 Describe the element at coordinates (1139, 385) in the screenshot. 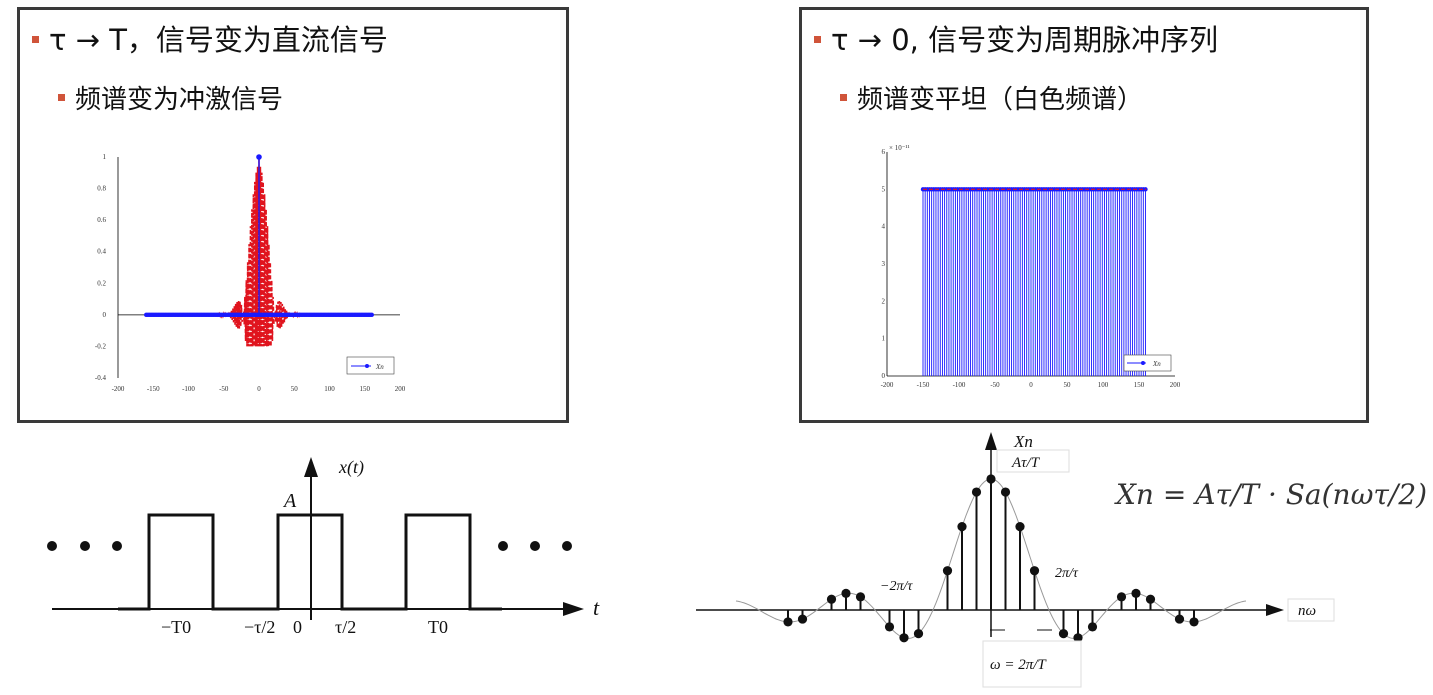

I see `right-chart-x-tick-label: 150` at that location.